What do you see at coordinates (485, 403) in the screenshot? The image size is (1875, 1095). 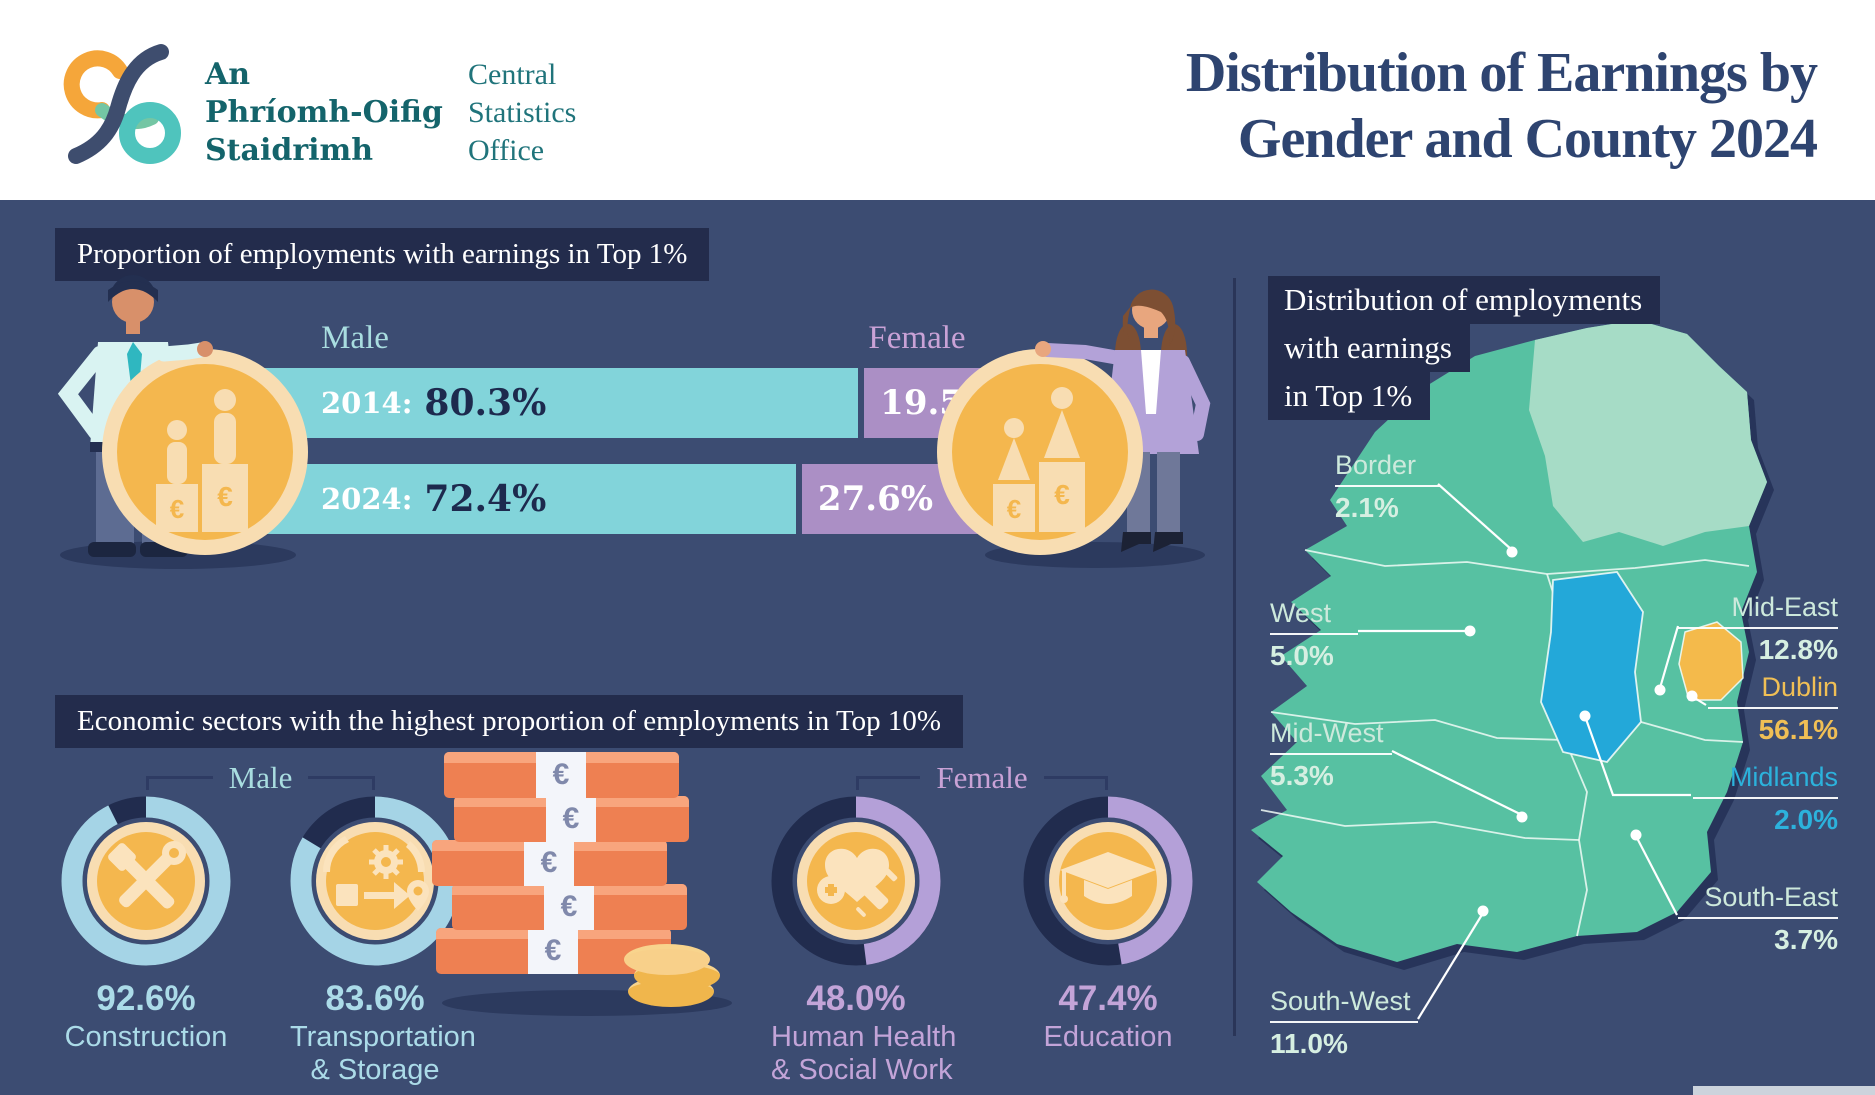 I see `bar-male-pct: 80.3%` at bounding box center [485, 403].